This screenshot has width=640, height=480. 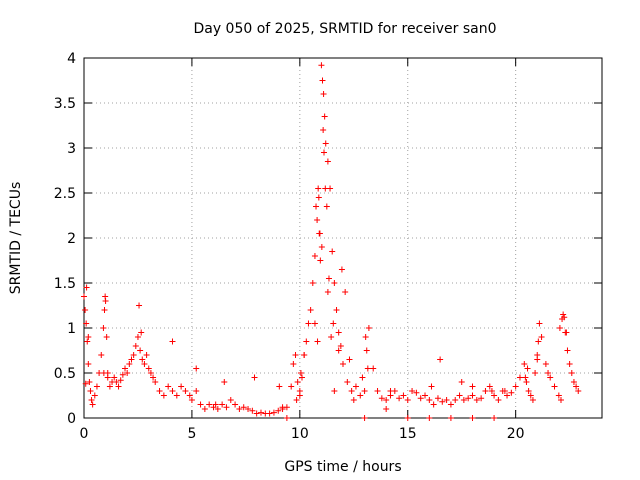 What do you see at coordinates (71, 419) in the screenshot?
I see `y-tick-label: 0` at bounding box center [71, 419].